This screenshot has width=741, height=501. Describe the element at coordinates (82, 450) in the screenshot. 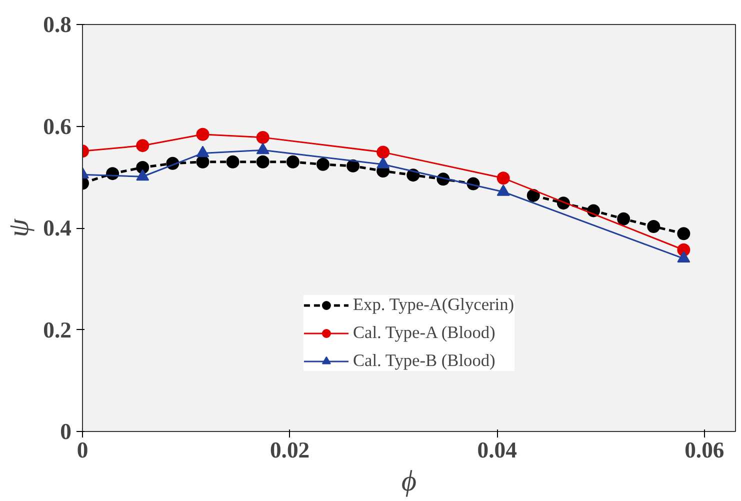

I see `x-tick-label: 0` at that location.